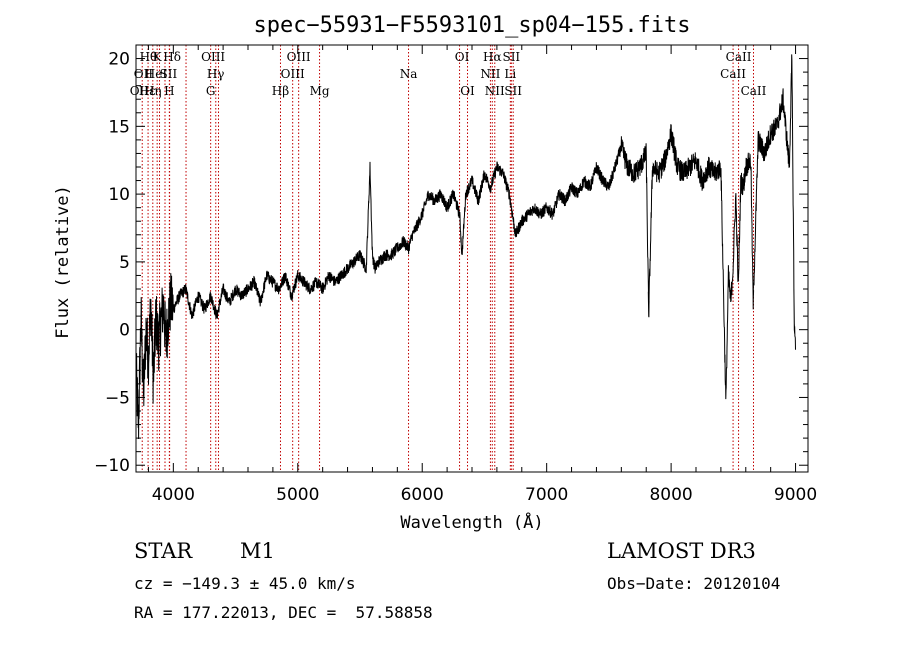 This screenshot has width=900, height=649. What do you see at coordinates (320, 91) in the screenshot?
I see `line-annotation-24: Mg` at bounding box center [320, 91].